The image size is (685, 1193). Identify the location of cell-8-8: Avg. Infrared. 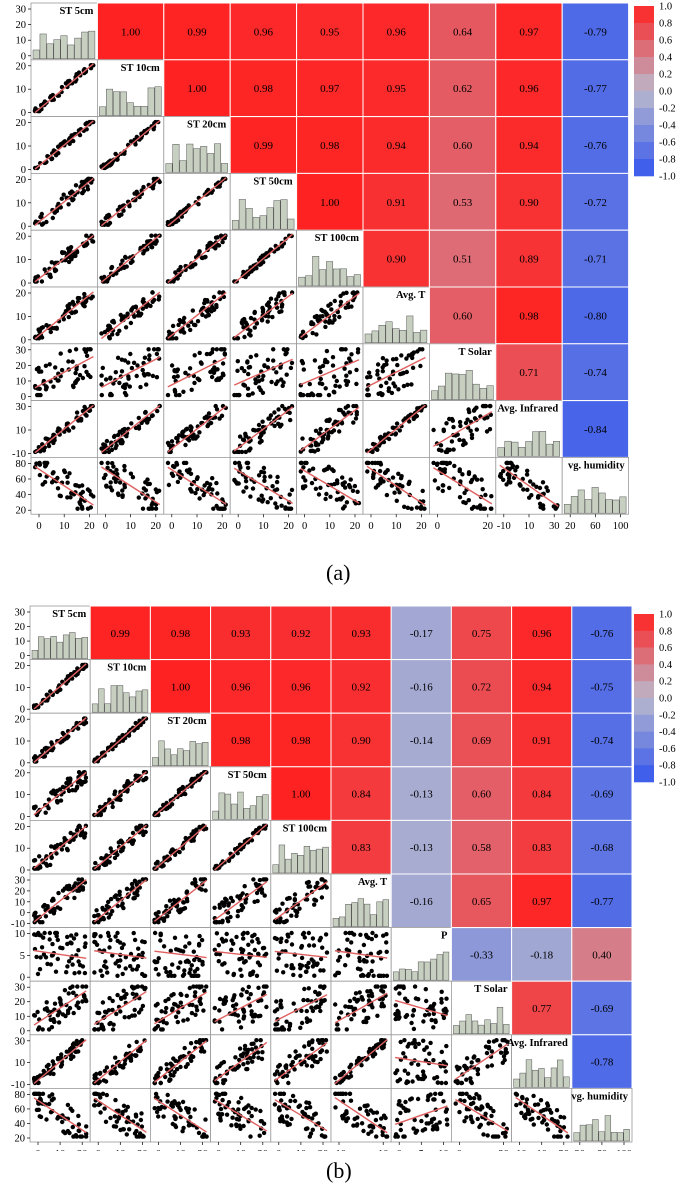
(540, 1061).